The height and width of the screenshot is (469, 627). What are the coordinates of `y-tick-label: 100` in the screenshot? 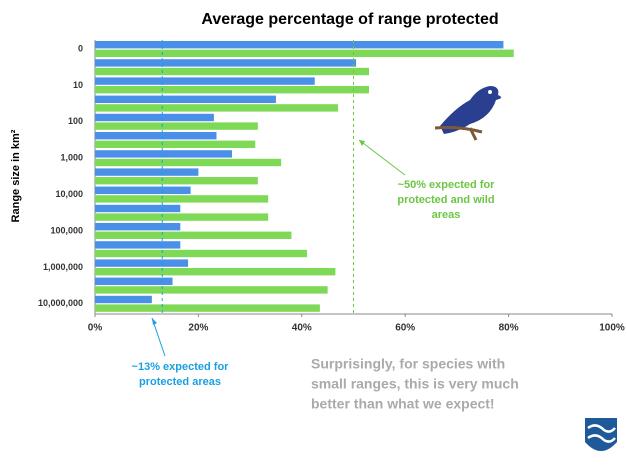 It's located at (75, 121).